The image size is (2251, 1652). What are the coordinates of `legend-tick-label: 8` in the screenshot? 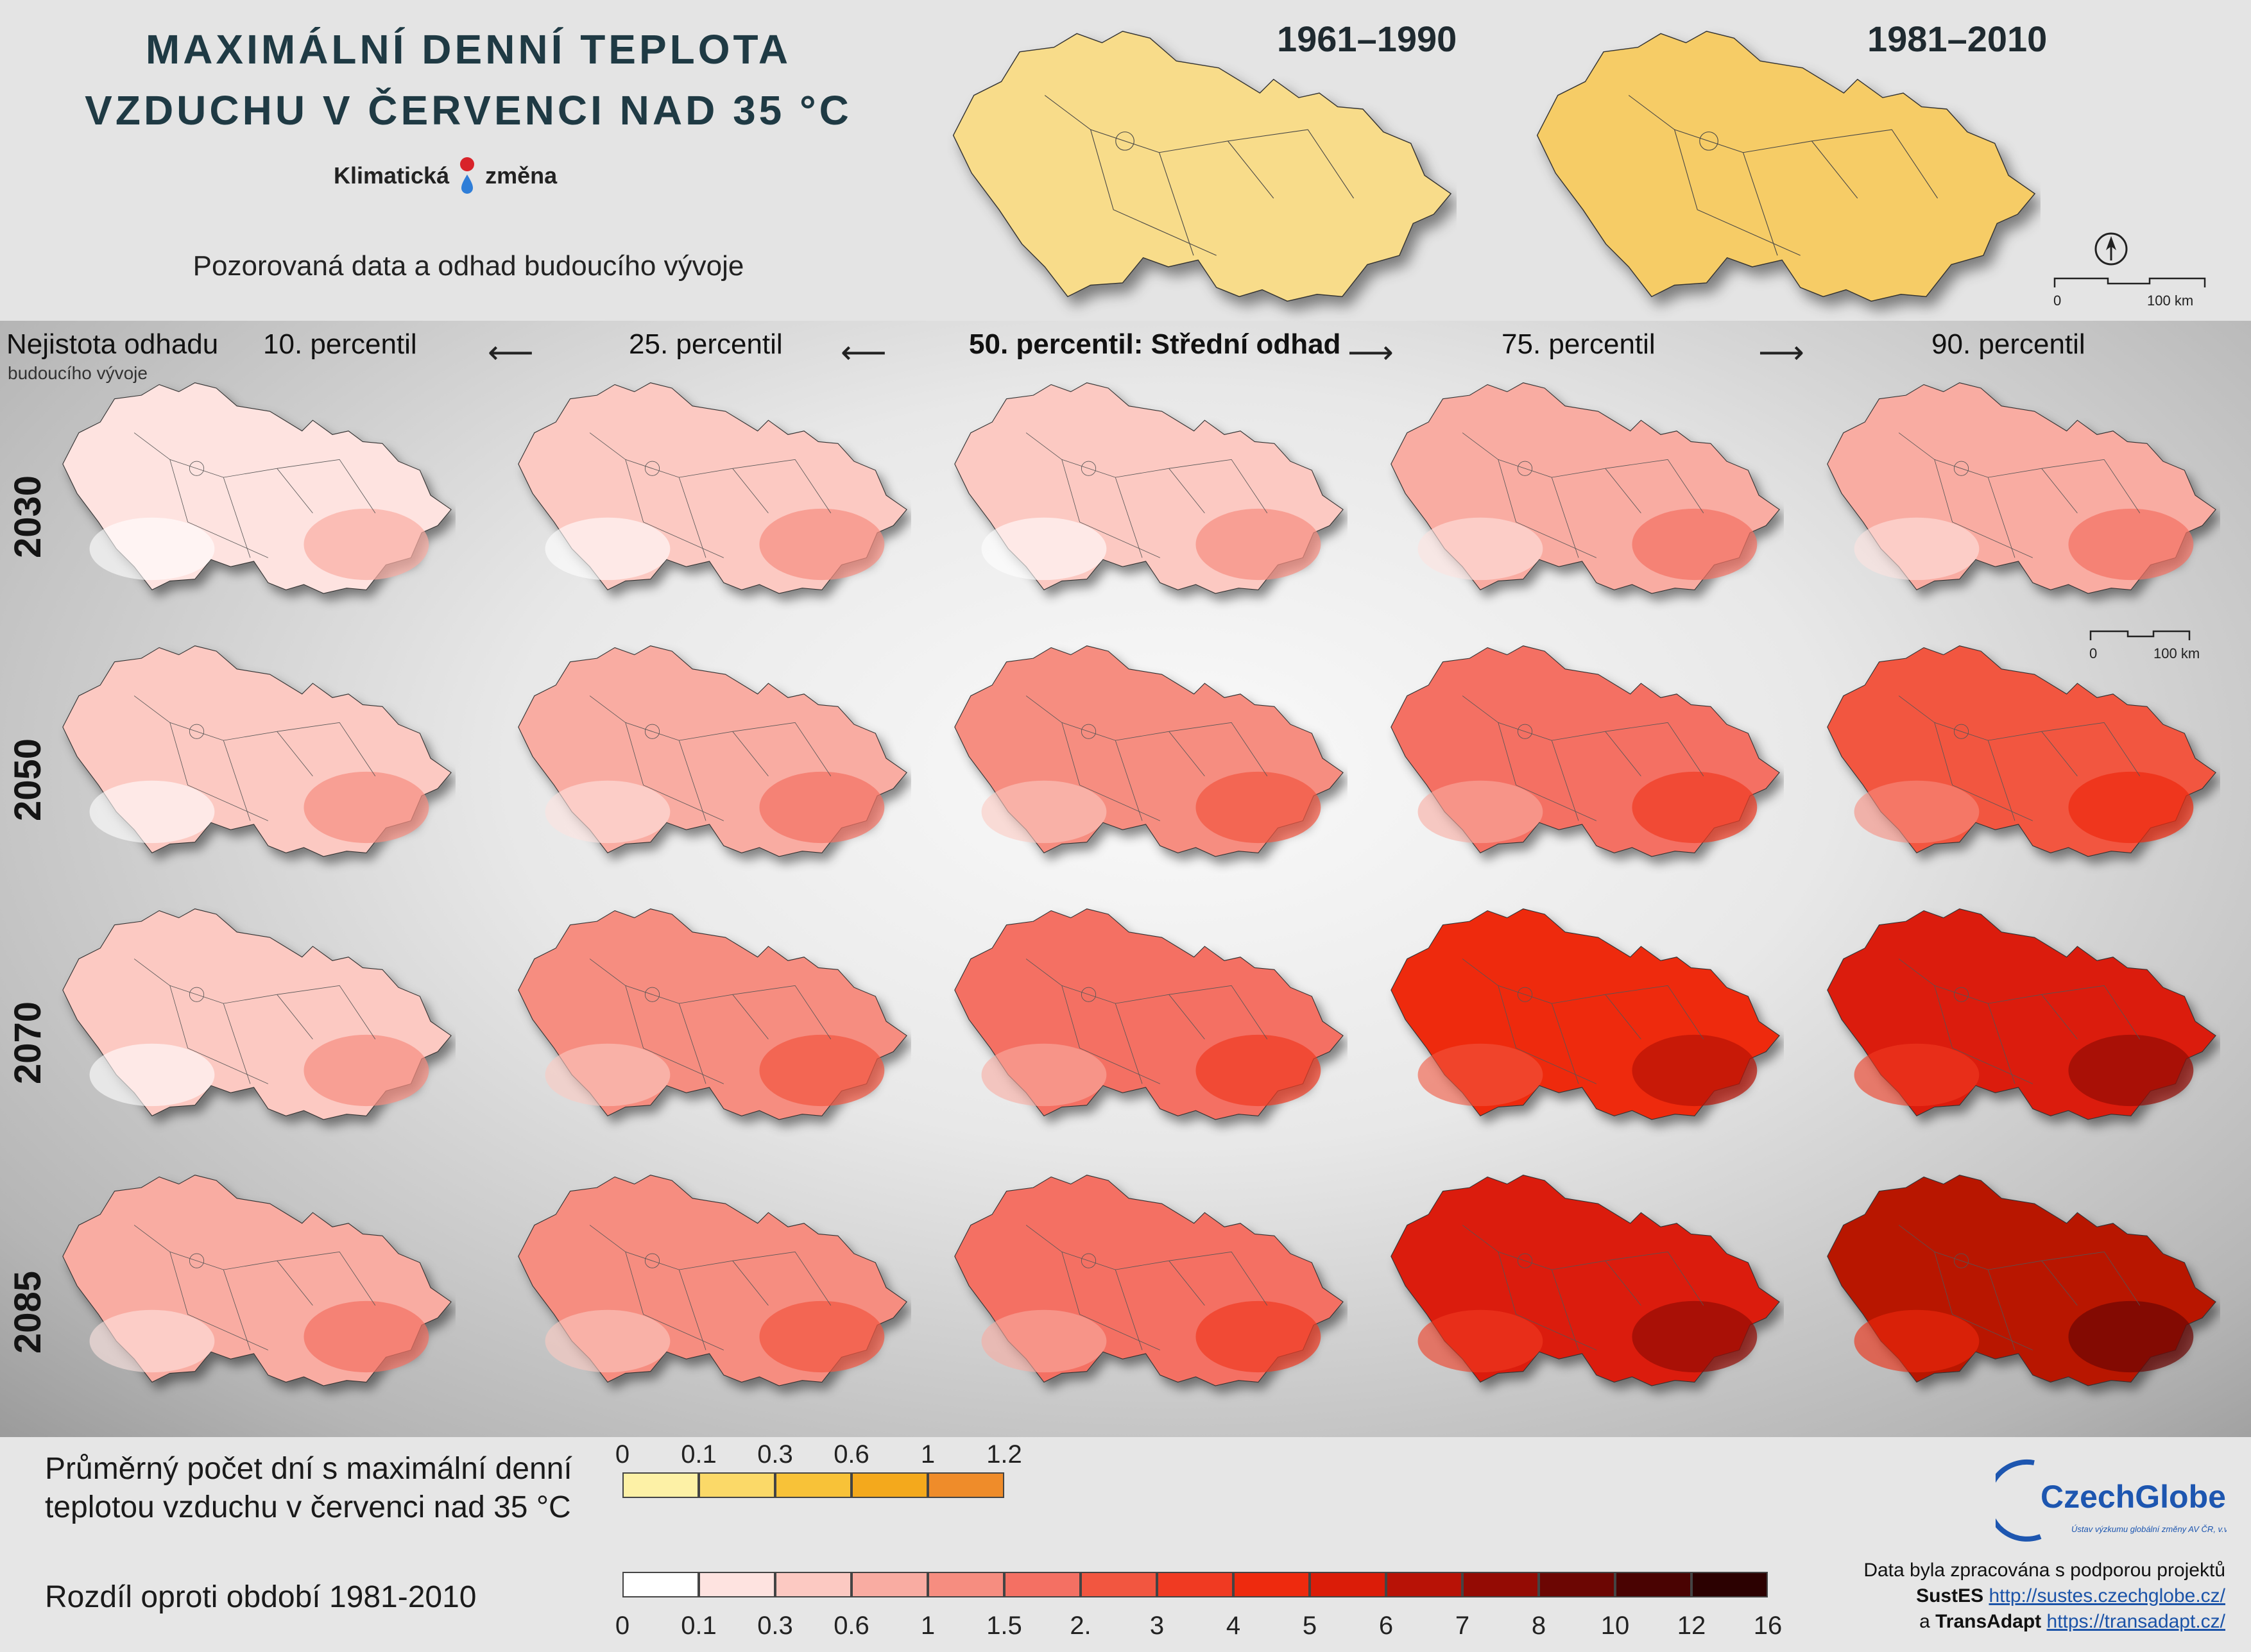 It's located at (1538, 1626).